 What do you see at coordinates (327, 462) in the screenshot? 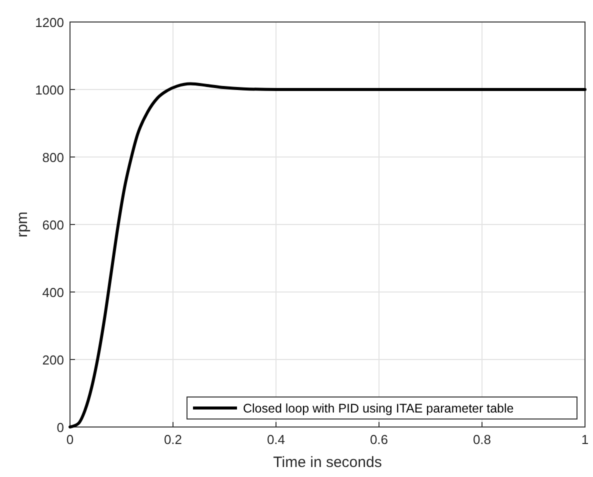
I see `x-axis-title: Time in seconds` at bounding box center [327, 462].